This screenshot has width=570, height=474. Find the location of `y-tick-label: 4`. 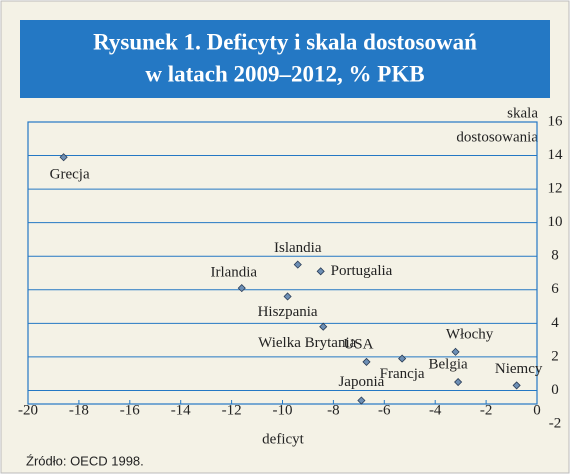

y-tick-label: 4 is located at coordinates (555, 323).